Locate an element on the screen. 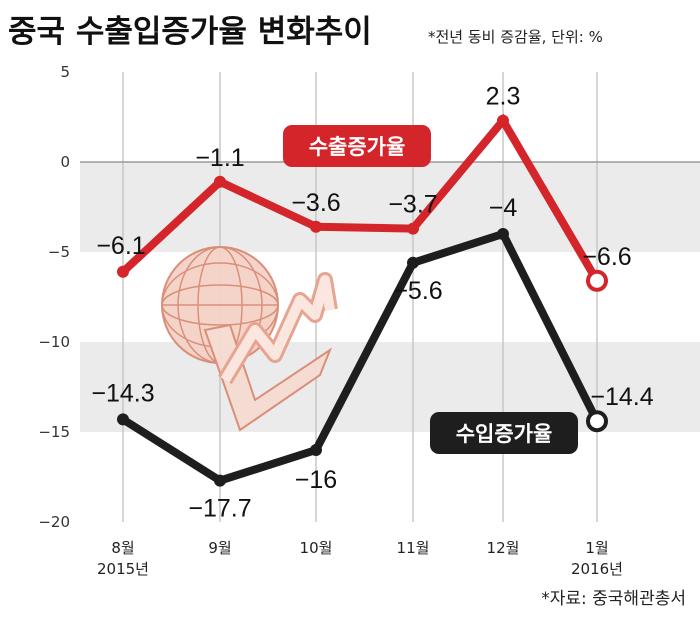 Image resolution: width=700 pixels, height=623 pixels. legend-import-pill is located at coordinates (504, 433).